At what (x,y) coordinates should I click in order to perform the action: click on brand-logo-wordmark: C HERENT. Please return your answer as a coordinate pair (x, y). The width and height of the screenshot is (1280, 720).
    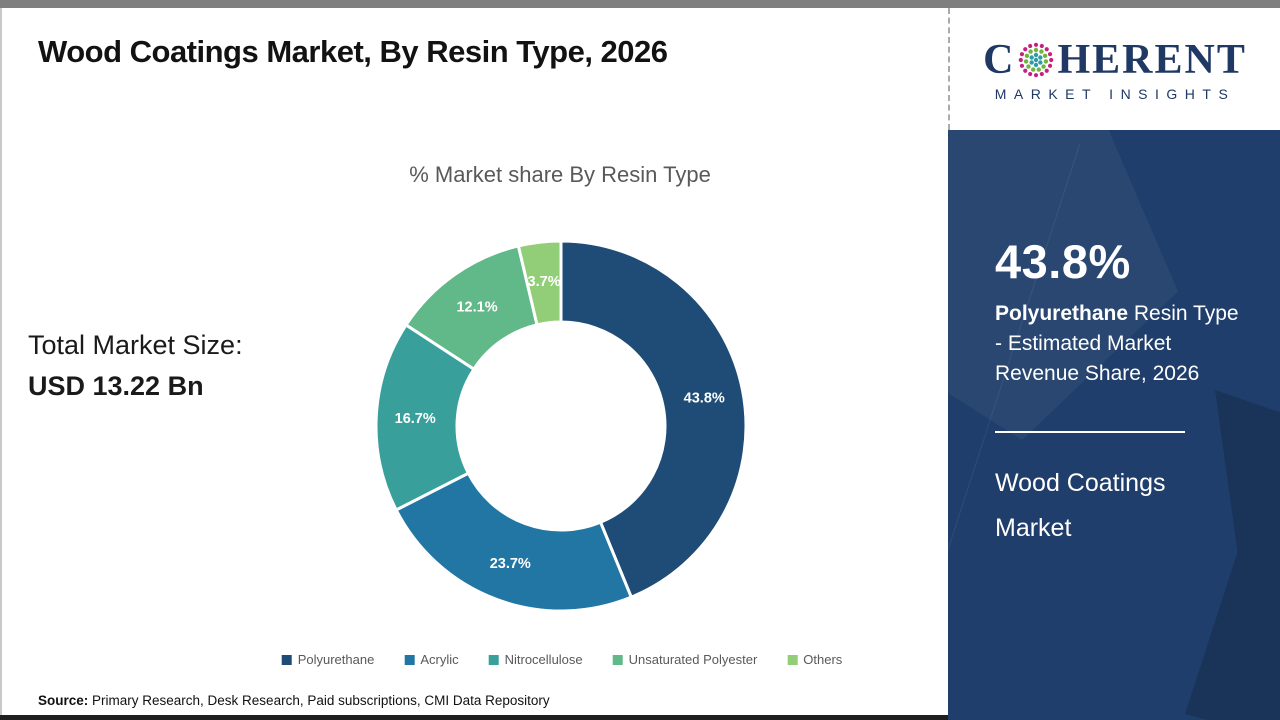
    Looking at the image, I should click on (1115, 60).